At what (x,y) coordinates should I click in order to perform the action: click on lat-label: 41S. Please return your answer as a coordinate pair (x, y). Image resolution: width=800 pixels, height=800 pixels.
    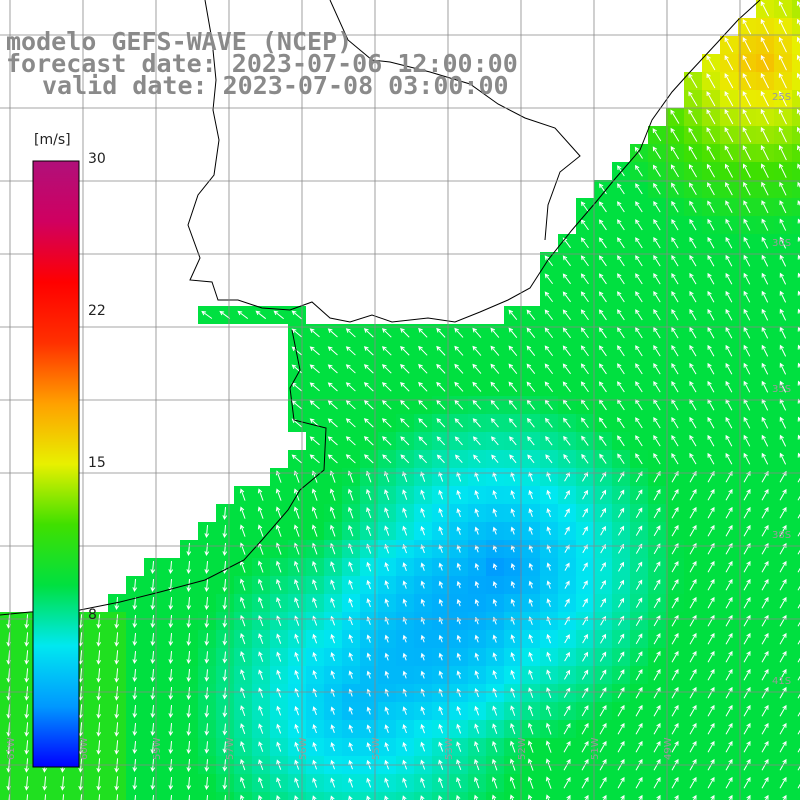
    Looking at the image, I should click on (781, 681).